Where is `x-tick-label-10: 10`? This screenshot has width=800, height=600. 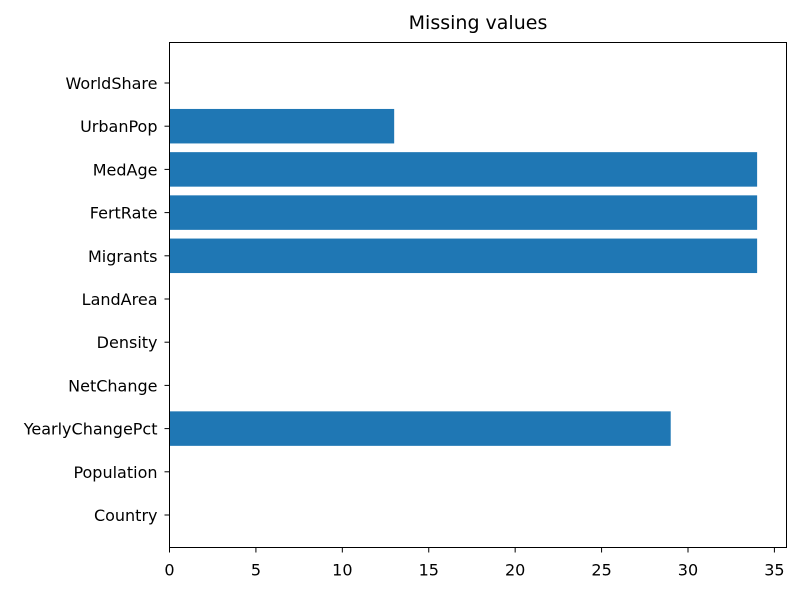
x-tick-label-10: 10 is located at coordinates (342, 570).